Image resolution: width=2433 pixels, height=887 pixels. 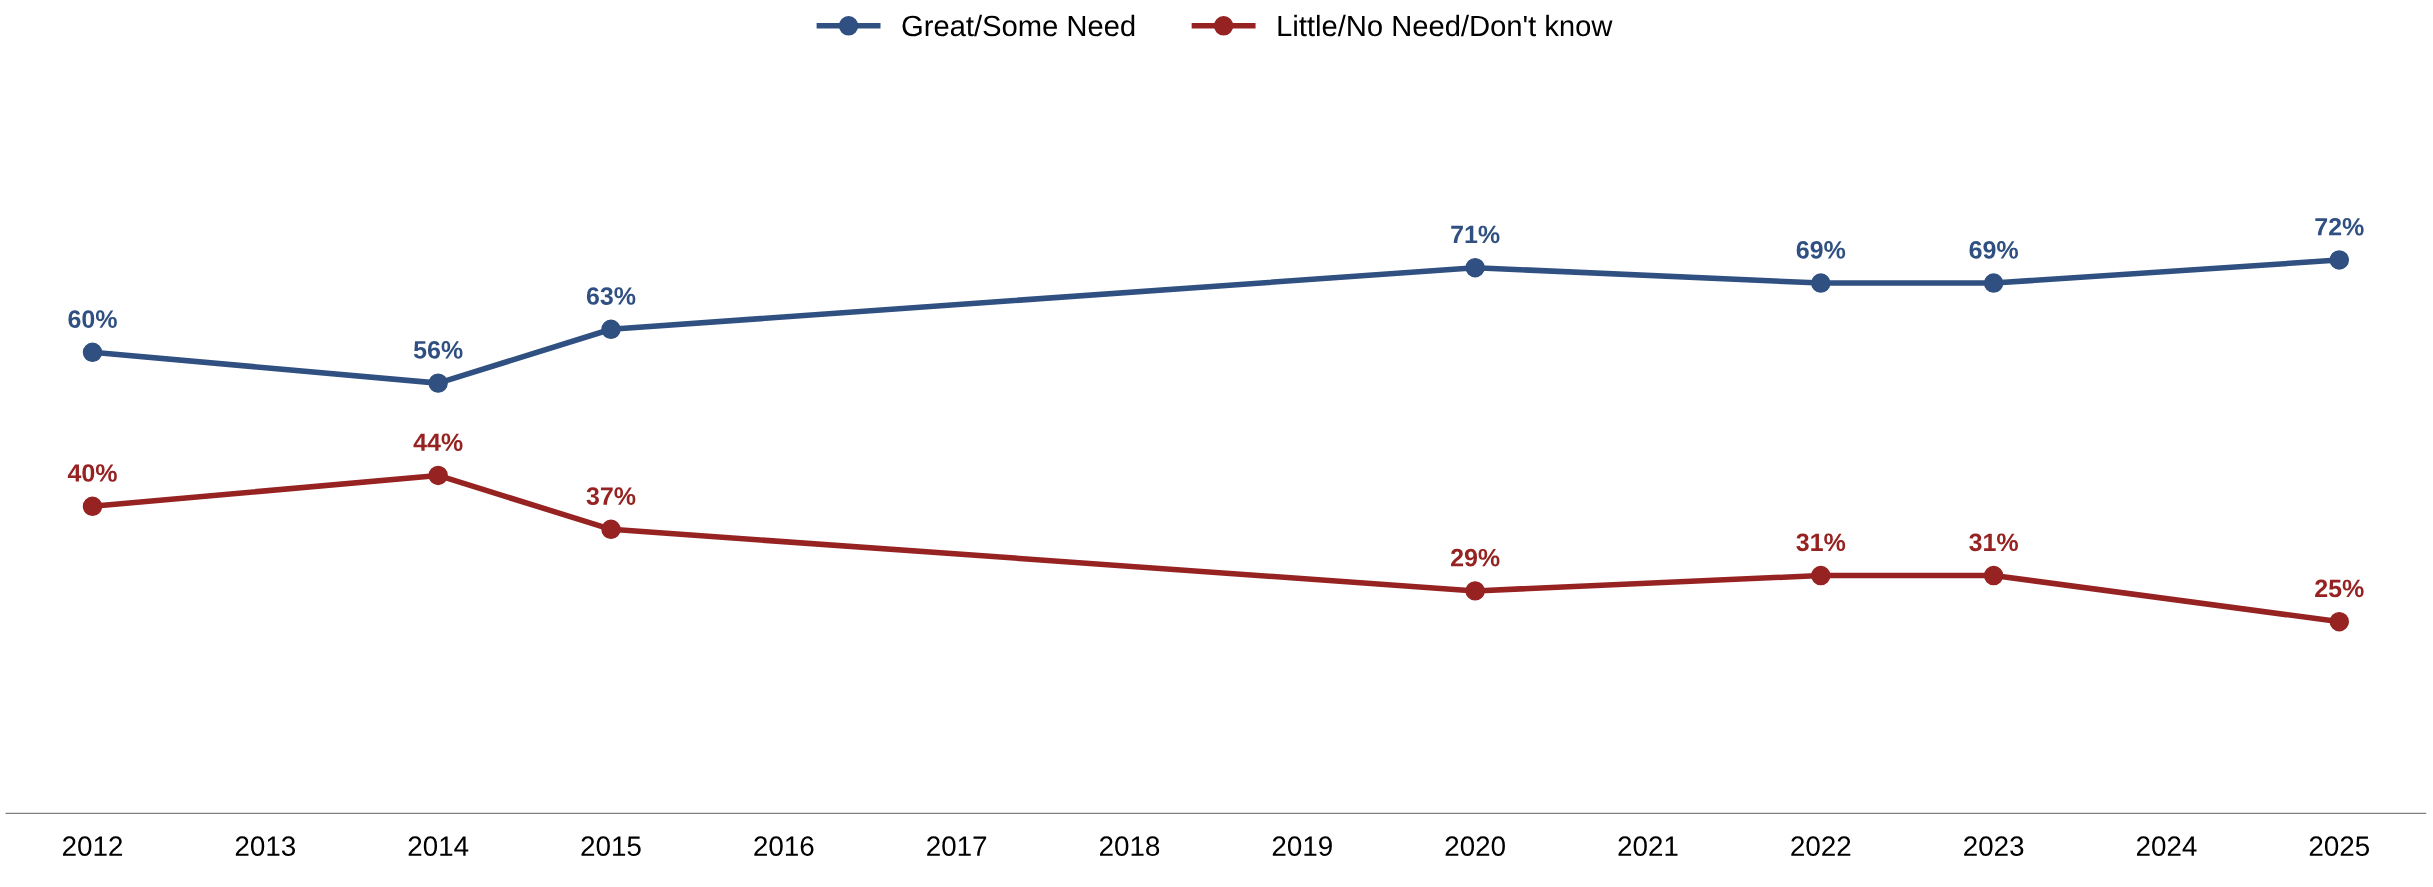 What do you see at coordinates (1475, 846) in the screenshot?
I see `x-tick-label: 2020` at bounding box center [1475, 846].